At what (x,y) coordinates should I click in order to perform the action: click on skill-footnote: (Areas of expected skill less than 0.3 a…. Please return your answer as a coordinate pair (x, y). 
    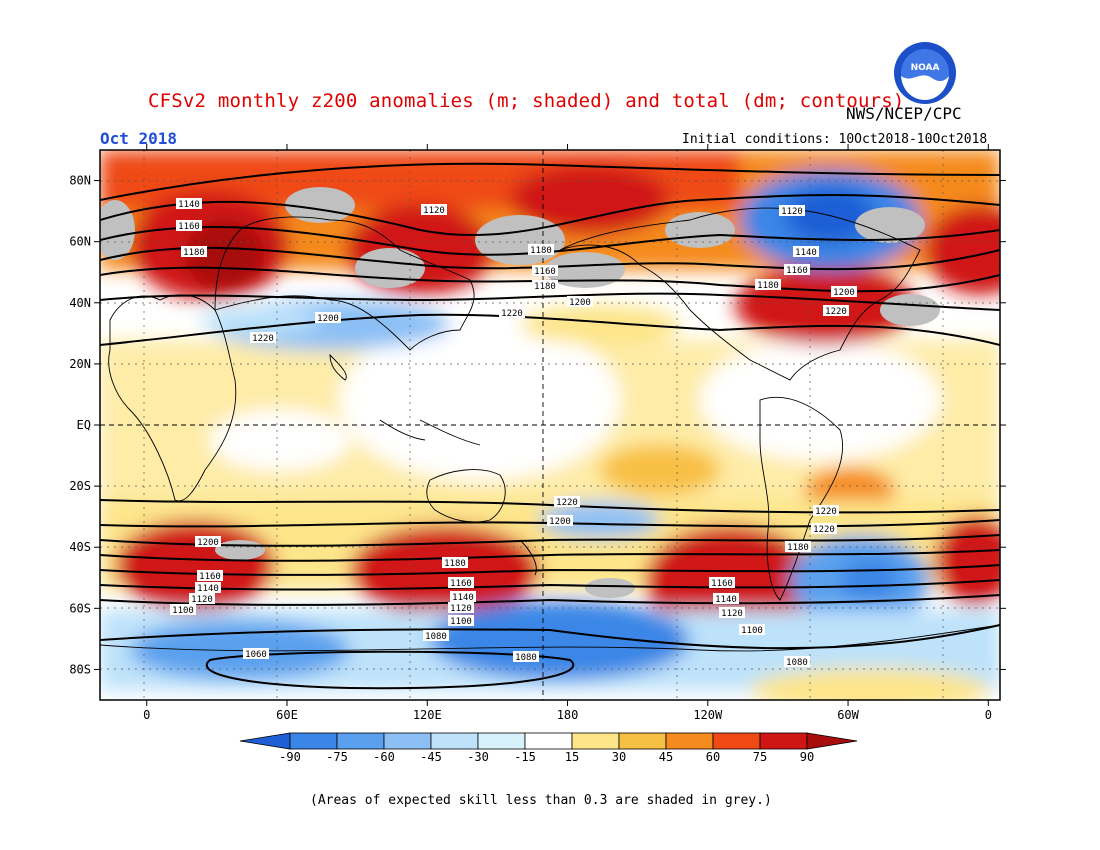
    Looking at the image, I should click on (541, 800).